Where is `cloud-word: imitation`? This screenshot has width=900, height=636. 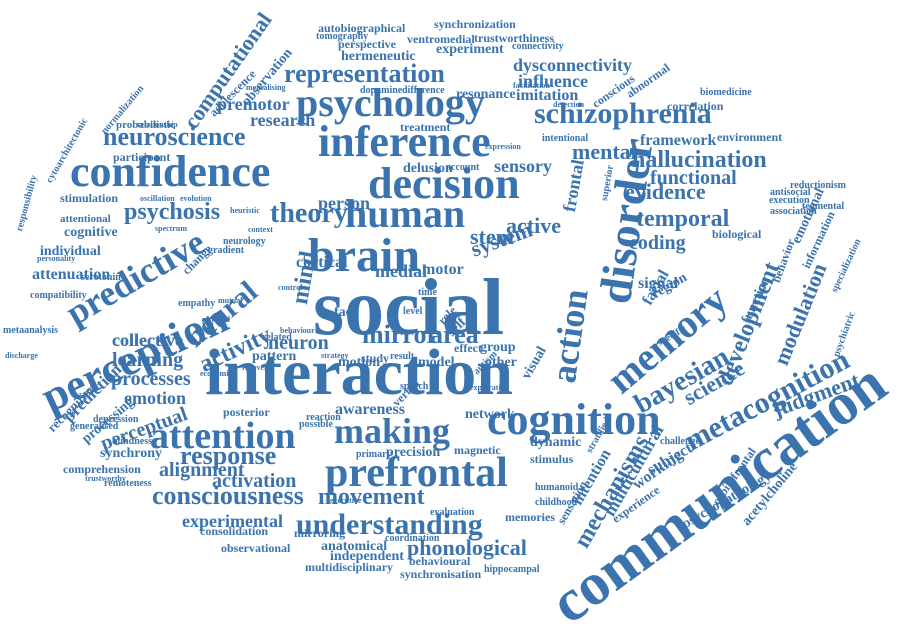 cloud-word: imitation is located at coordinates (547, 95).